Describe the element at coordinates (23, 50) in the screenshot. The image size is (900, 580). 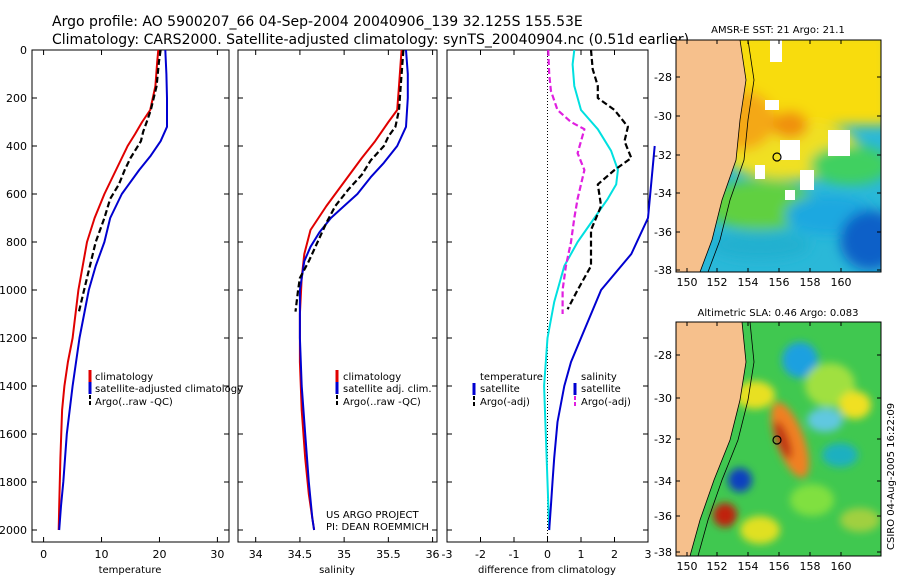
I see `y-tick-label: 0` at that location.